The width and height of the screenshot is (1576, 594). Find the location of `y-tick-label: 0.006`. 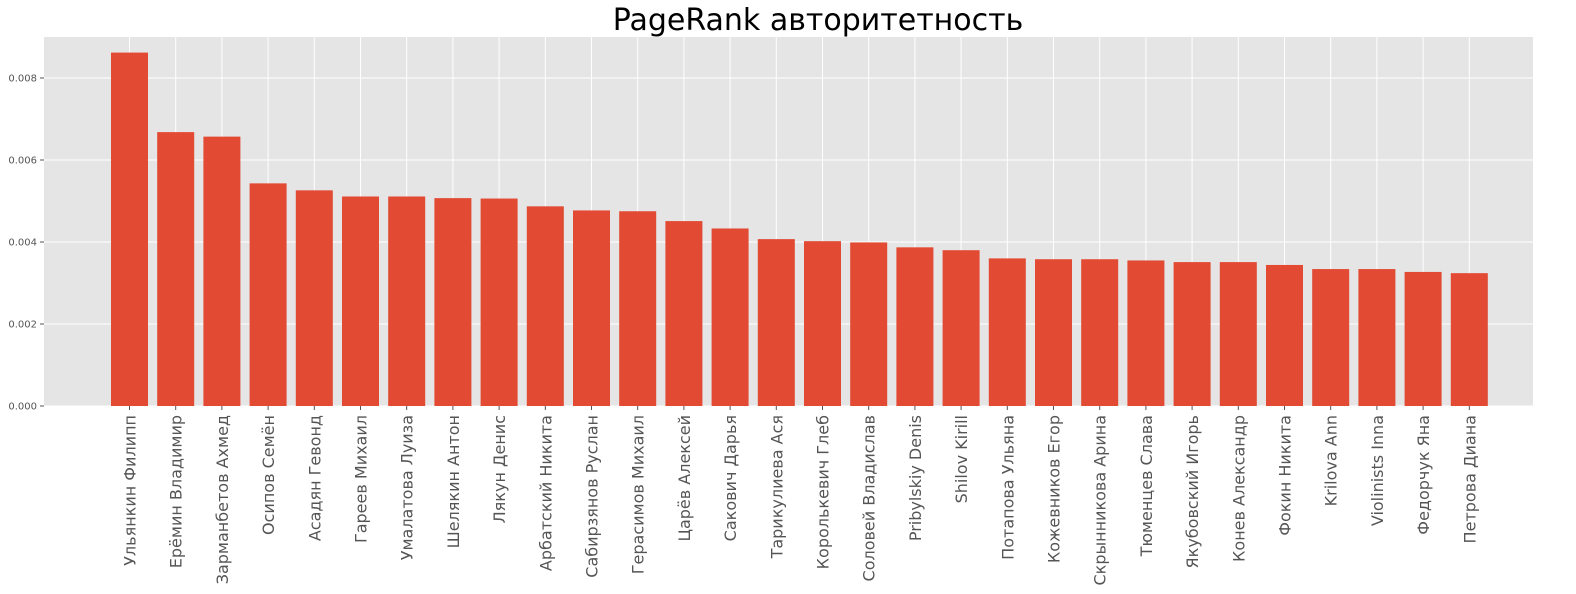

y-tick-label: 0.006 is located at coordinates (22, 161).